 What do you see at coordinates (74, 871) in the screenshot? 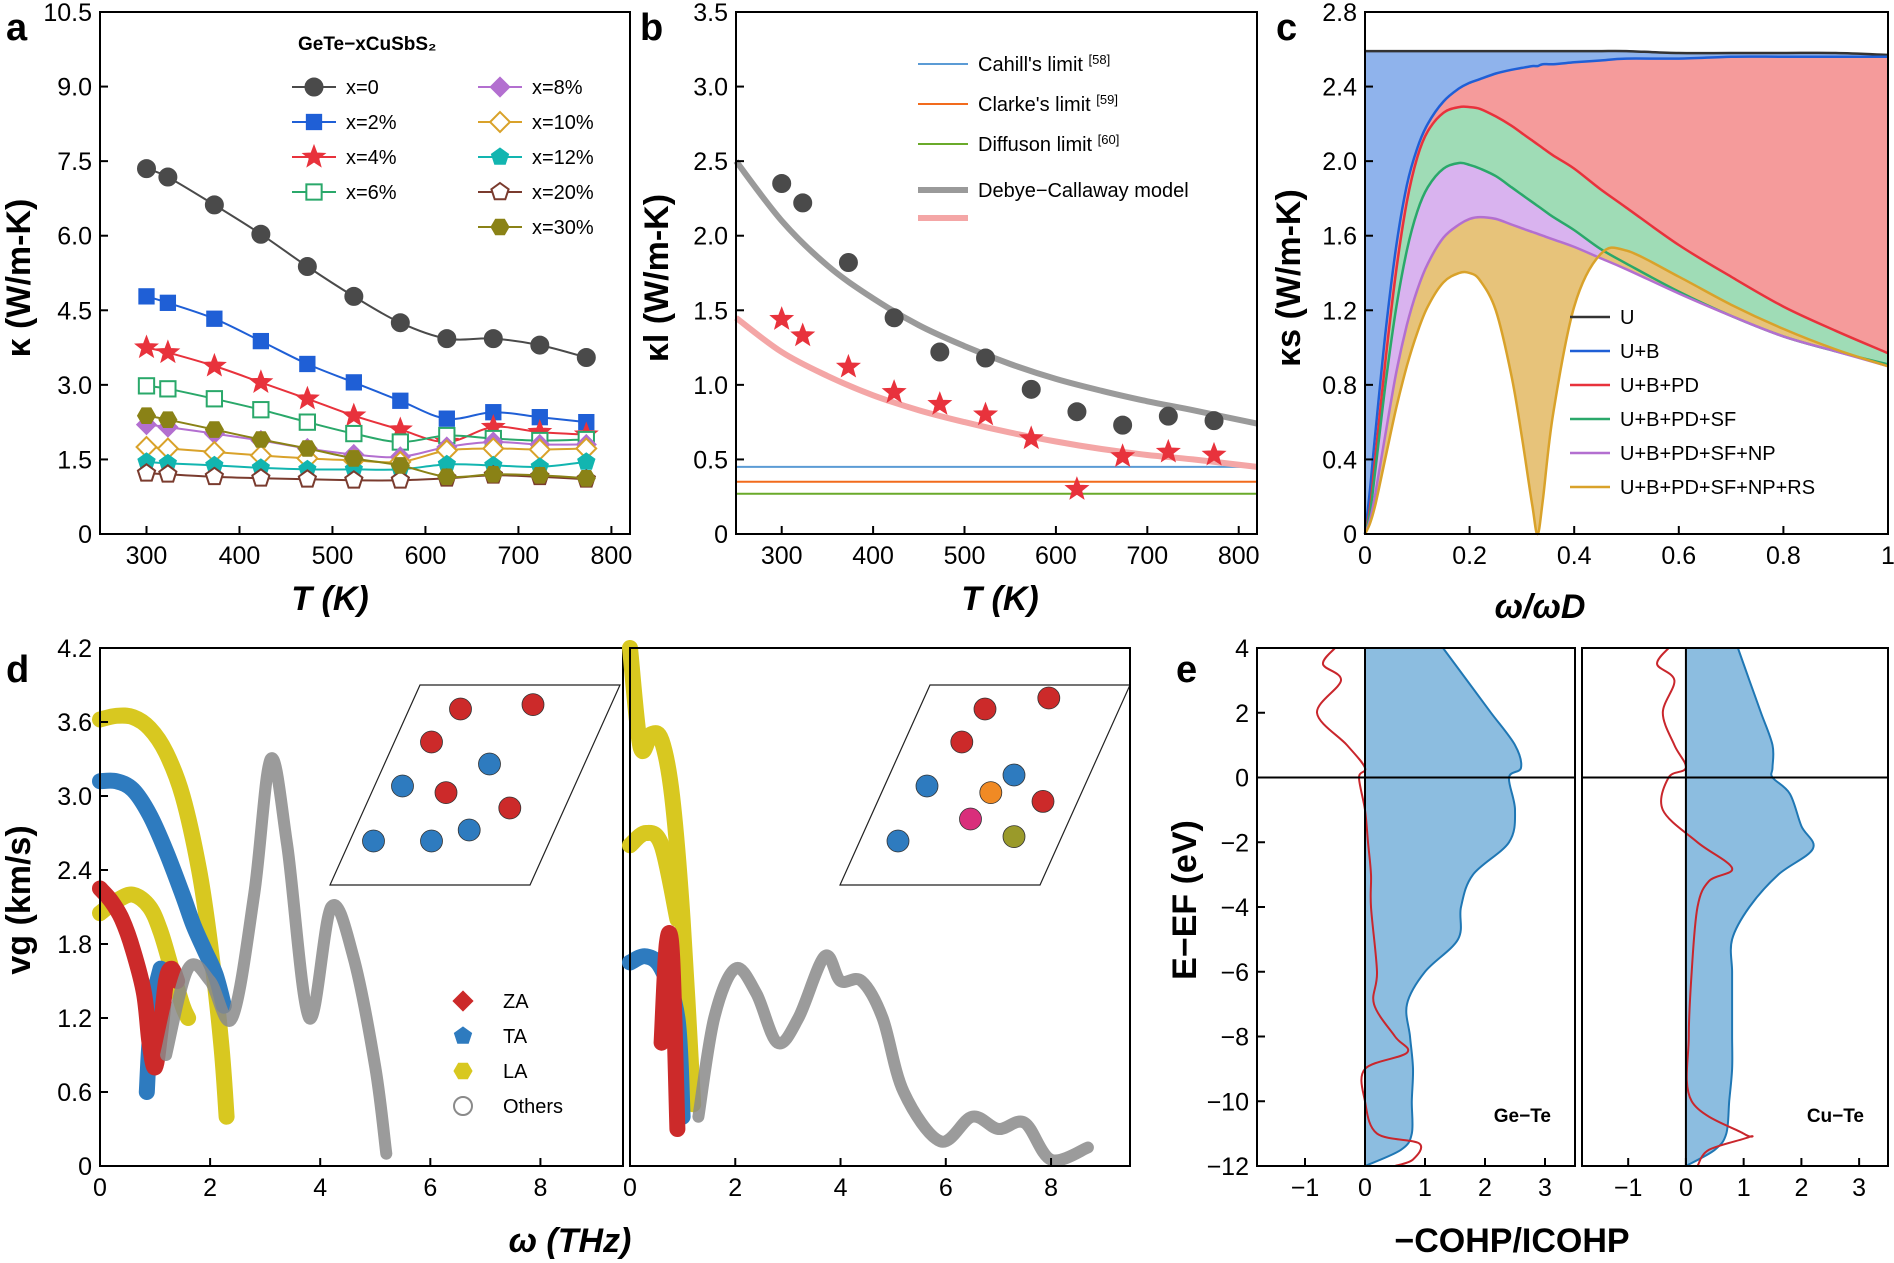
I see `panel-d-0-ytick-label-4: 2.4` at bounding box center [74, 871].